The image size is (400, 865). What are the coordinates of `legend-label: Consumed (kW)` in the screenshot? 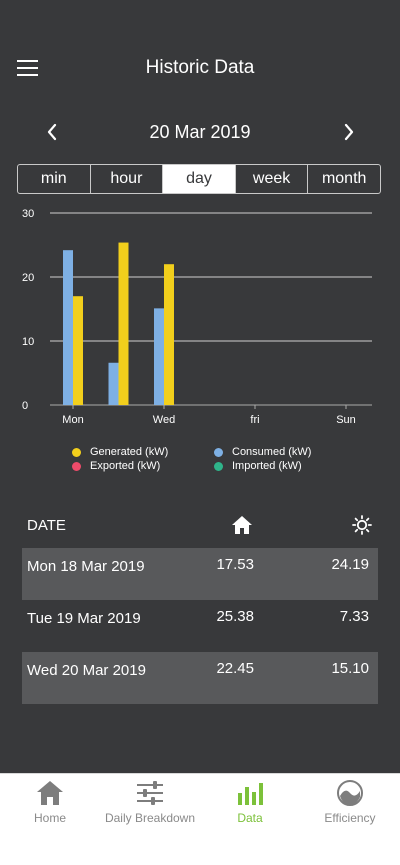 It's located at (272, 452).